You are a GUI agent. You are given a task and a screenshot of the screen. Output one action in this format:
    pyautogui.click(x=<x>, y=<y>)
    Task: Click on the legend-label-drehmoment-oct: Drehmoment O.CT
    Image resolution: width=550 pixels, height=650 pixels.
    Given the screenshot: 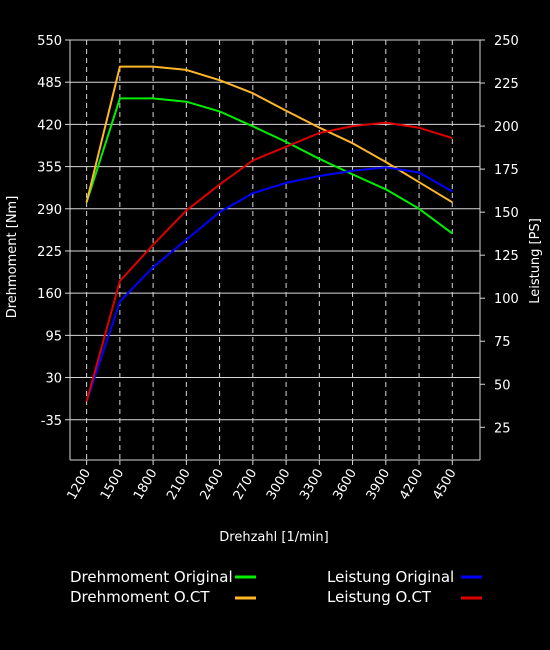 What is the action you would take?
    pyautogui.click(x=140, y=597)
    